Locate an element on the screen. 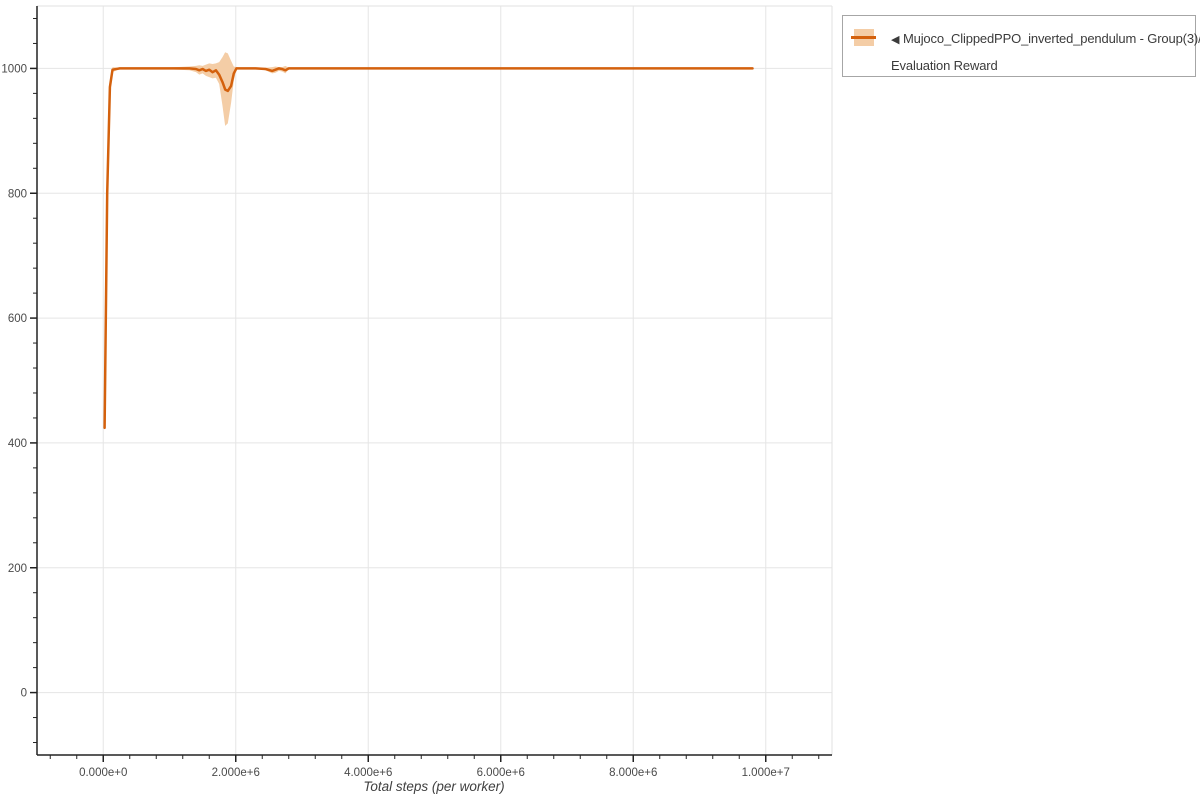  legend-swatch-icon is located at coordinates (863, 37).